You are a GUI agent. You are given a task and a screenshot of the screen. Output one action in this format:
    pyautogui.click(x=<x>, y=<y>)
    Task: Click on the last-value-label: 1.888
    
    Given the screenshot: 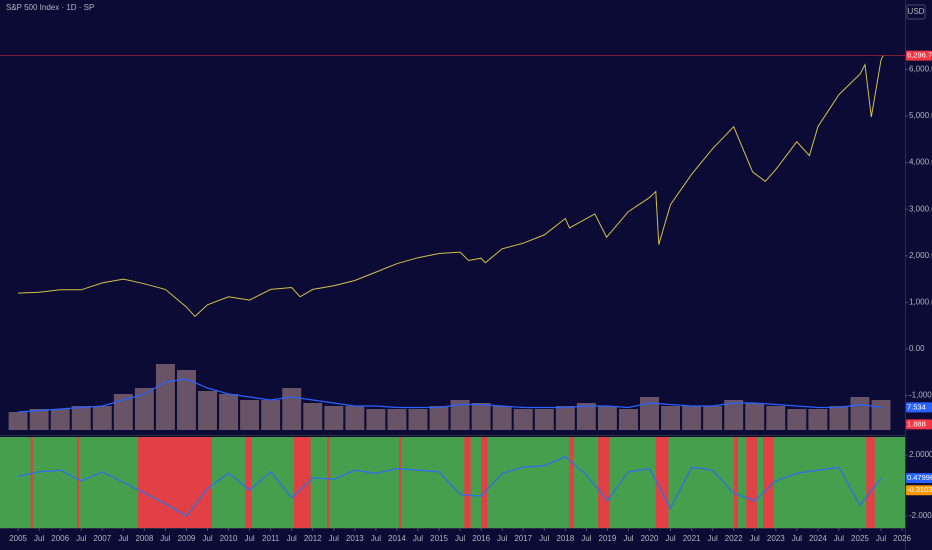 What is the action you would take?
    pyautogui.click(x=916, y=423)
    